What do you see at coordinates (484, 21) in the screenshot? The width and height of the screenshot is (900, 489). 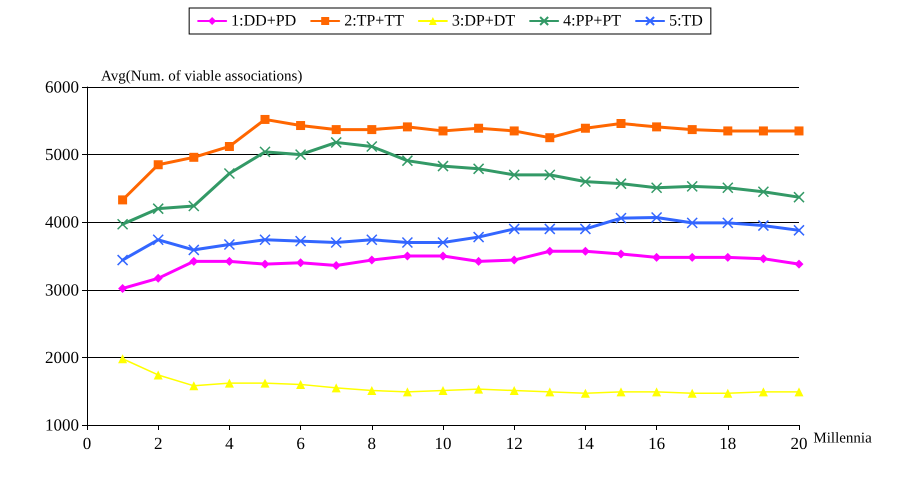 I see `legend-label: 3:DP+DT` at bounding box center [484, 21].